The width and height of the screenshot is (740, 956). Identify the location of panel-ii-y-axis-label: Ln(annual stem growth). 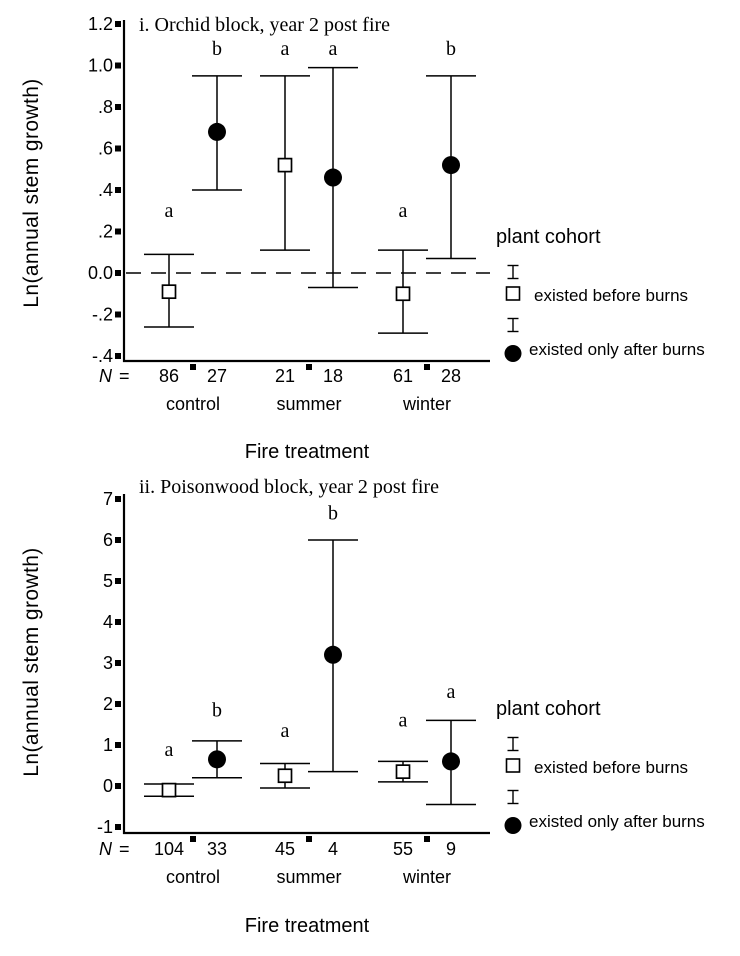
(31, 662).